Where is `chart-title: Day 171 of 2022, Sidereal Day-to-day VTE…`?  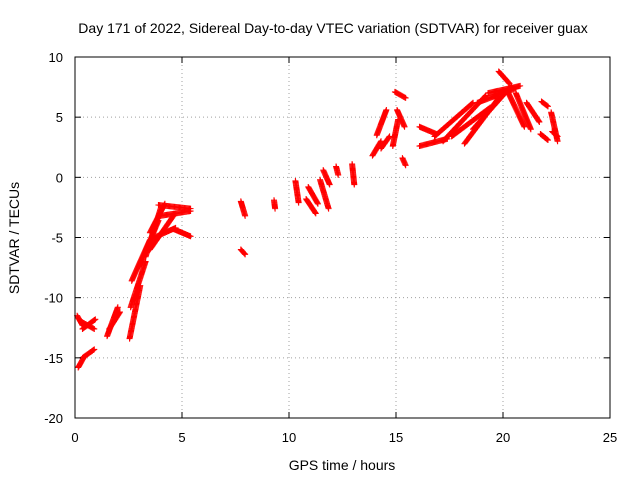
chart-title: Day 171 of 2022, Sidereal Day-to-day VTE… is located at coordinates (332, 28).